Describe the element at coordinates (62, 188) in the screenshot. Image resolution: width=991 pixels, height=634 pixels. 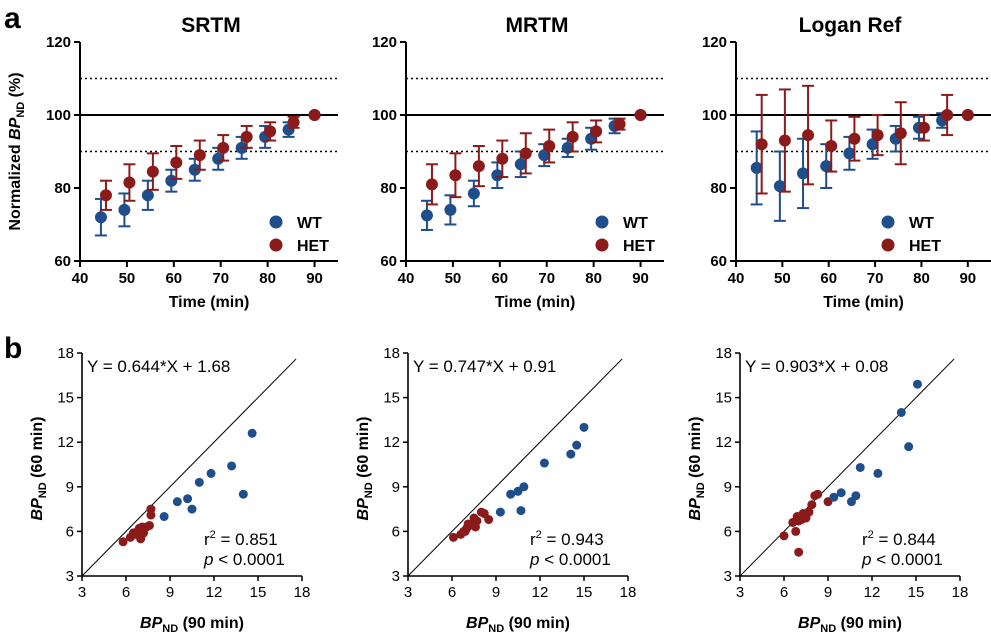
I see `y-tick-label: 80` at that location.